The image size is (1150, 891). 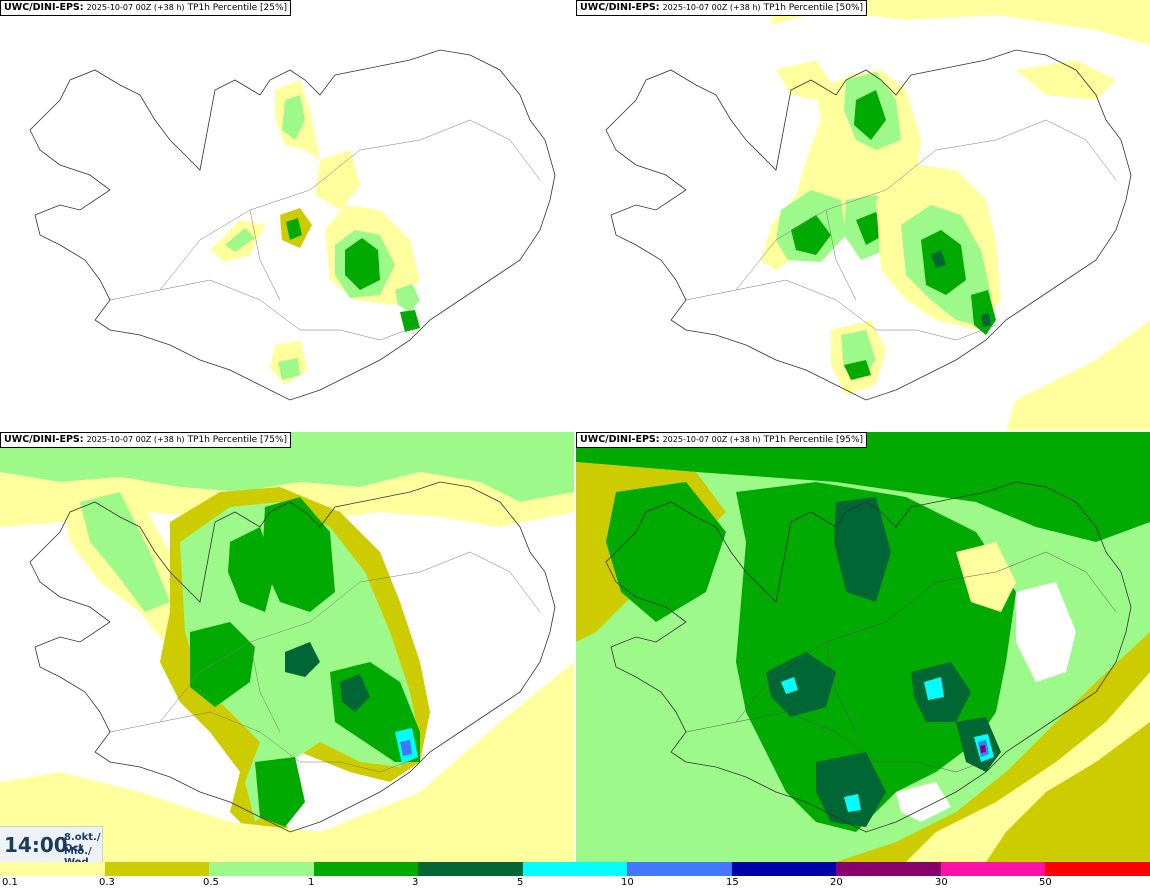 I want to click on legend-tick-label: 1, so click(x=311, y=882).